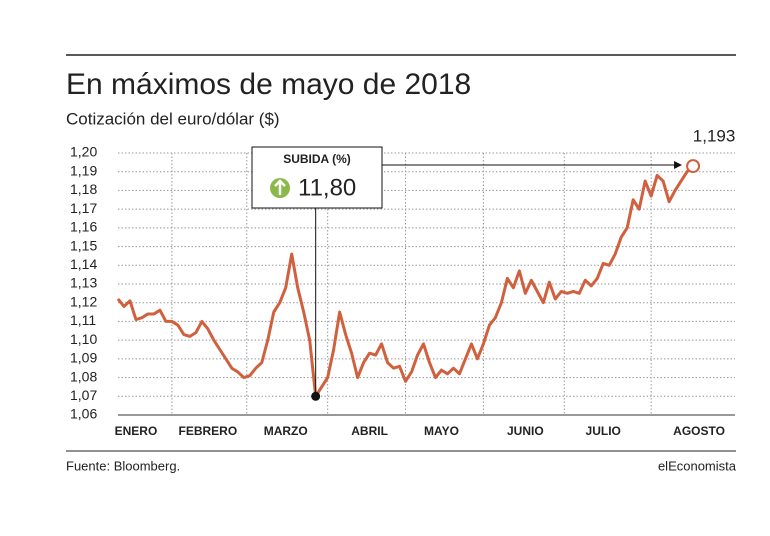 The width and height of the screenshot is (770, 536). I want to click on y-tick-label: 1,19, so click(83, 170).